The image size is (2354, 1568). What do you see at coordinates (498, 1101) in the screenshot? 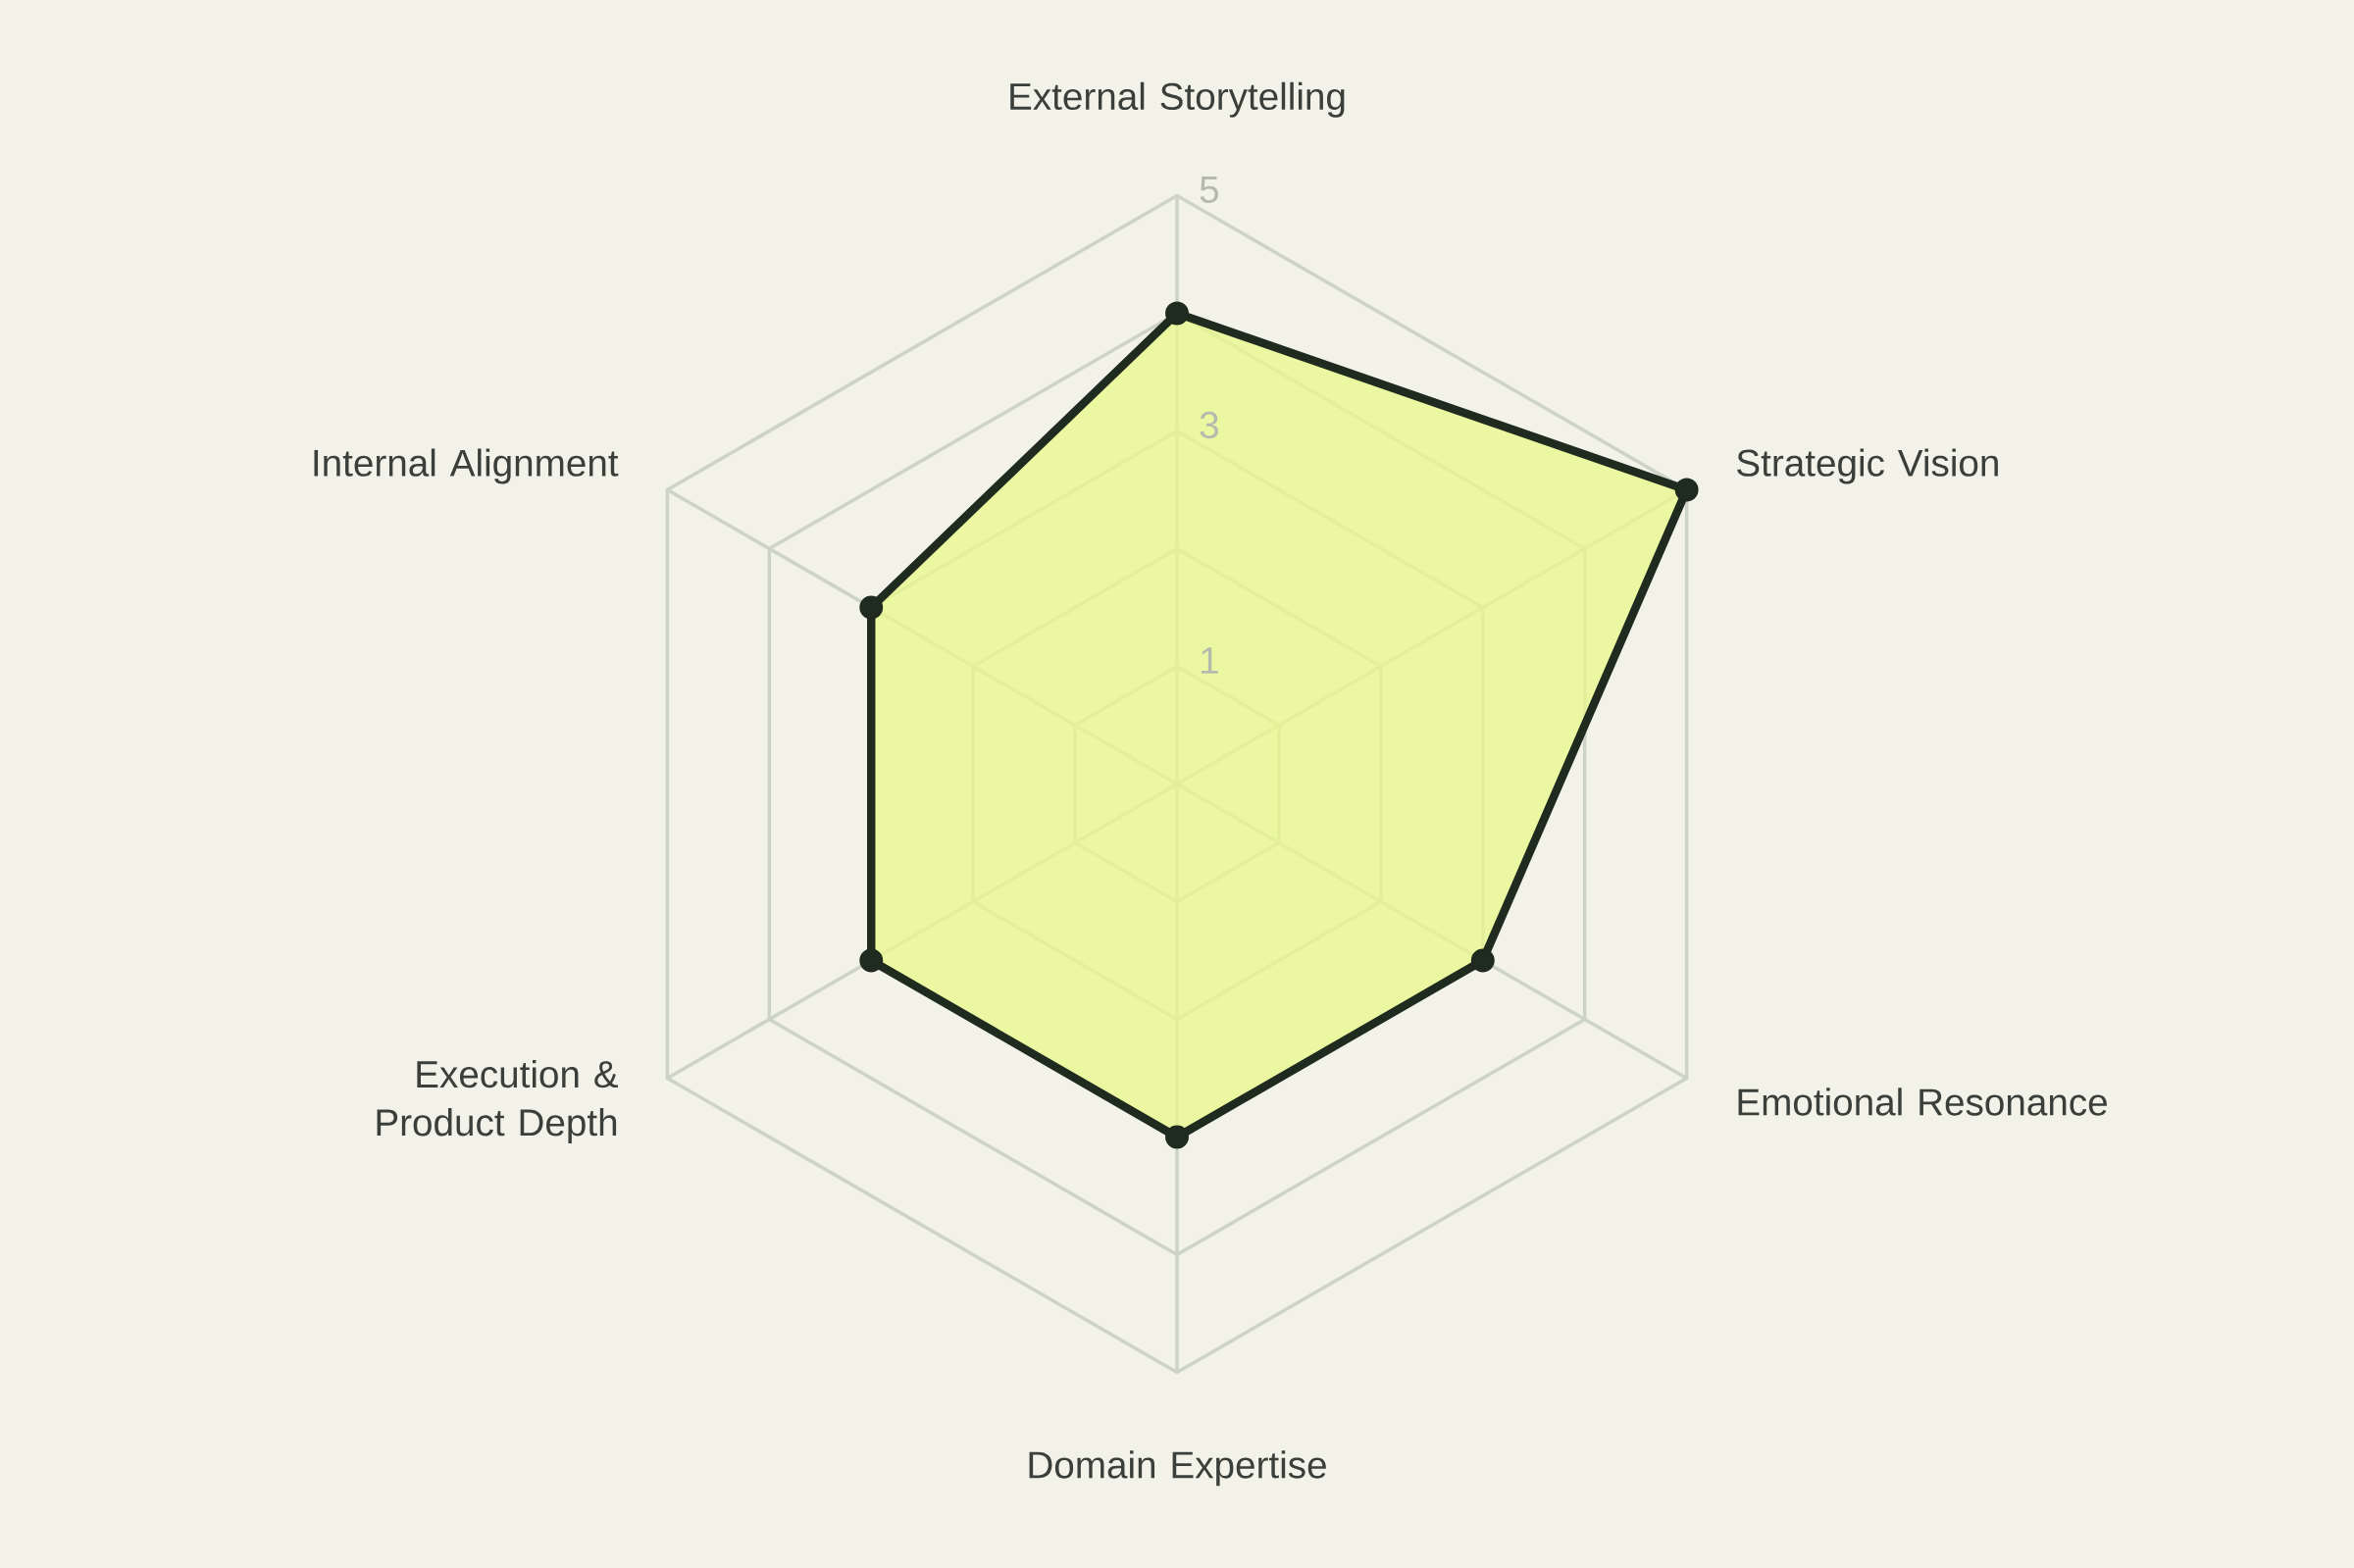
I see `spoke-label: Execution & Product Depth` at bounding box center [498, 1101].